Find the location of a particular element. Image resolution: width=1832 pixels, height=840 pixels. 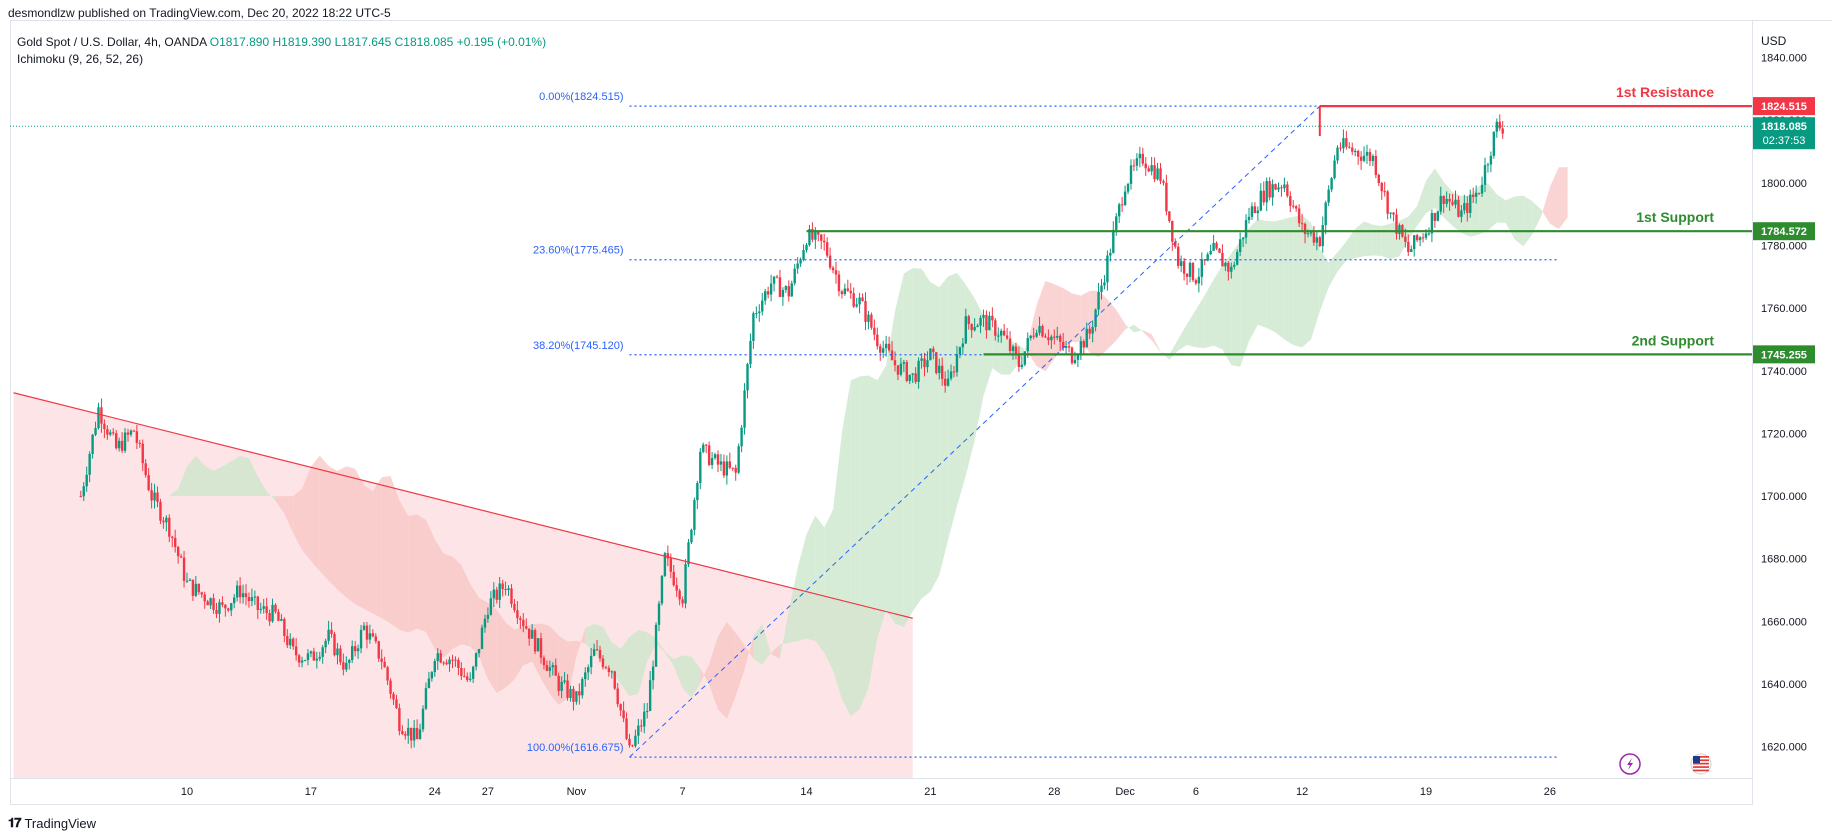

time-axis: 10 17 24 27 Nov 7 14 21 28 Dec 6 12 19 26 is located at coordinates (868, 792).